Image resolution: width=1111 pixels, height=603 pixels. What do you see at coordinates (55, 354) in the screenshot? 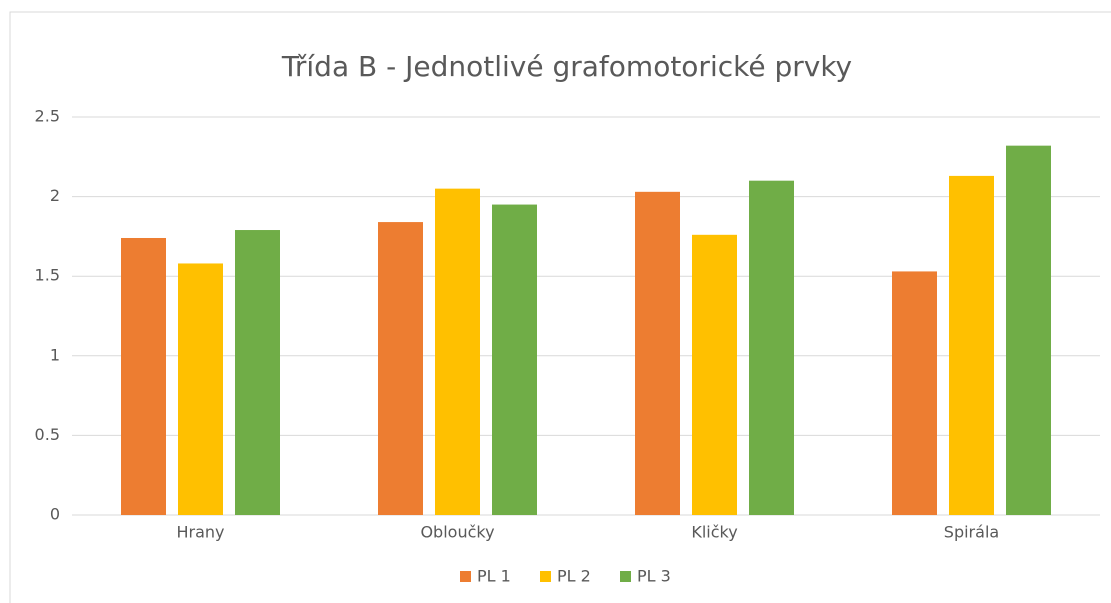
I see `y-tick-label: 1` at bounding box center [55, 354].